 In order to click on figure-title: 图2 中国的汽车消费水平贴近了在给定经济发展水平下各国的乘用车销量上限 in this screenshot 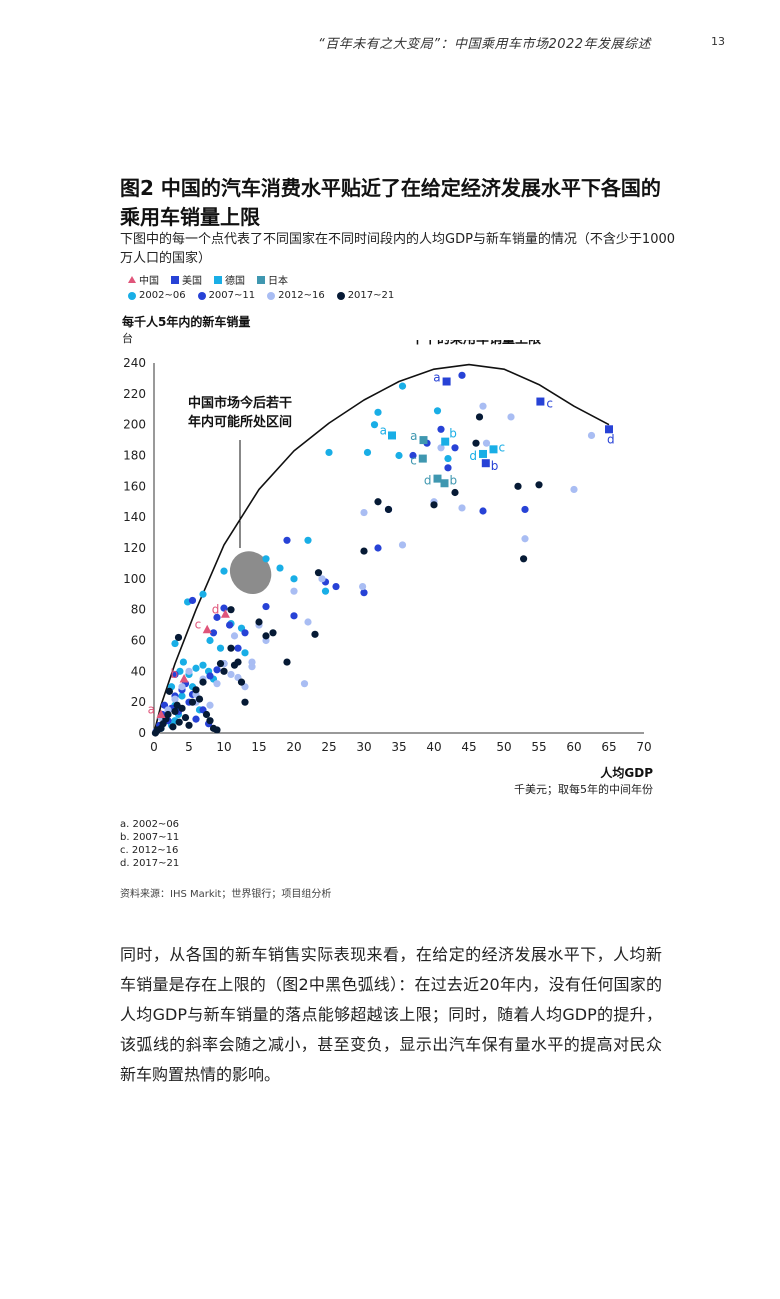, I will do `click(390, 202)`.